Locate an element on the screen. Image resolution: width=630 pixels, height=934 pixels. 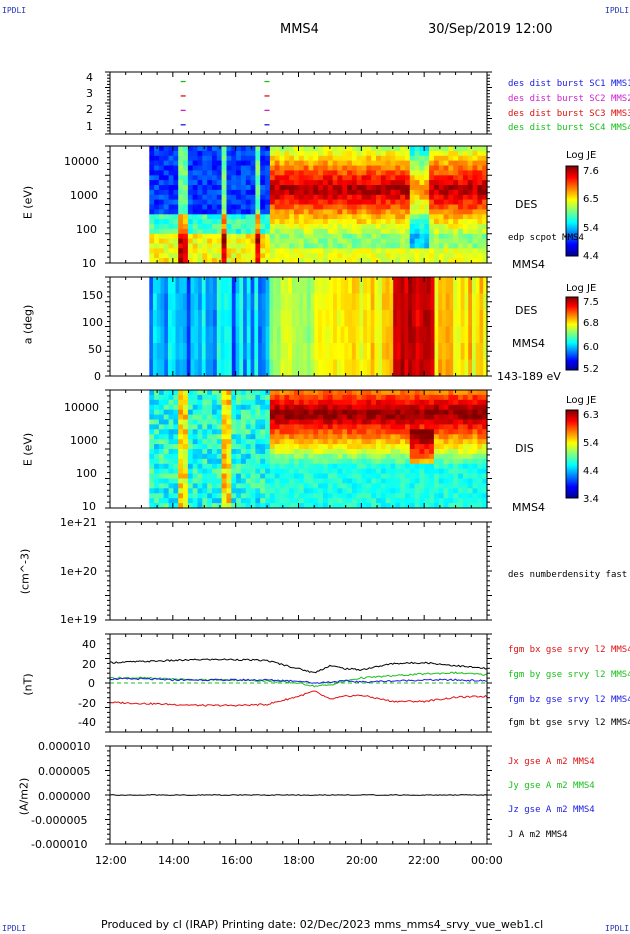
des-pitch-range-label: 143-189 eV is located at coordinates (529, 376).